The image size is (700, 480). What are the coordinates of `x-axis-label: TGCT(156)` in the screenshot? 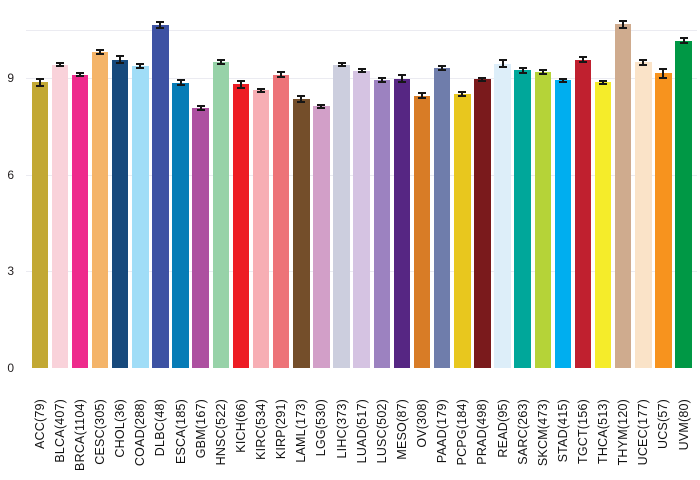 It's located at (582, 432).